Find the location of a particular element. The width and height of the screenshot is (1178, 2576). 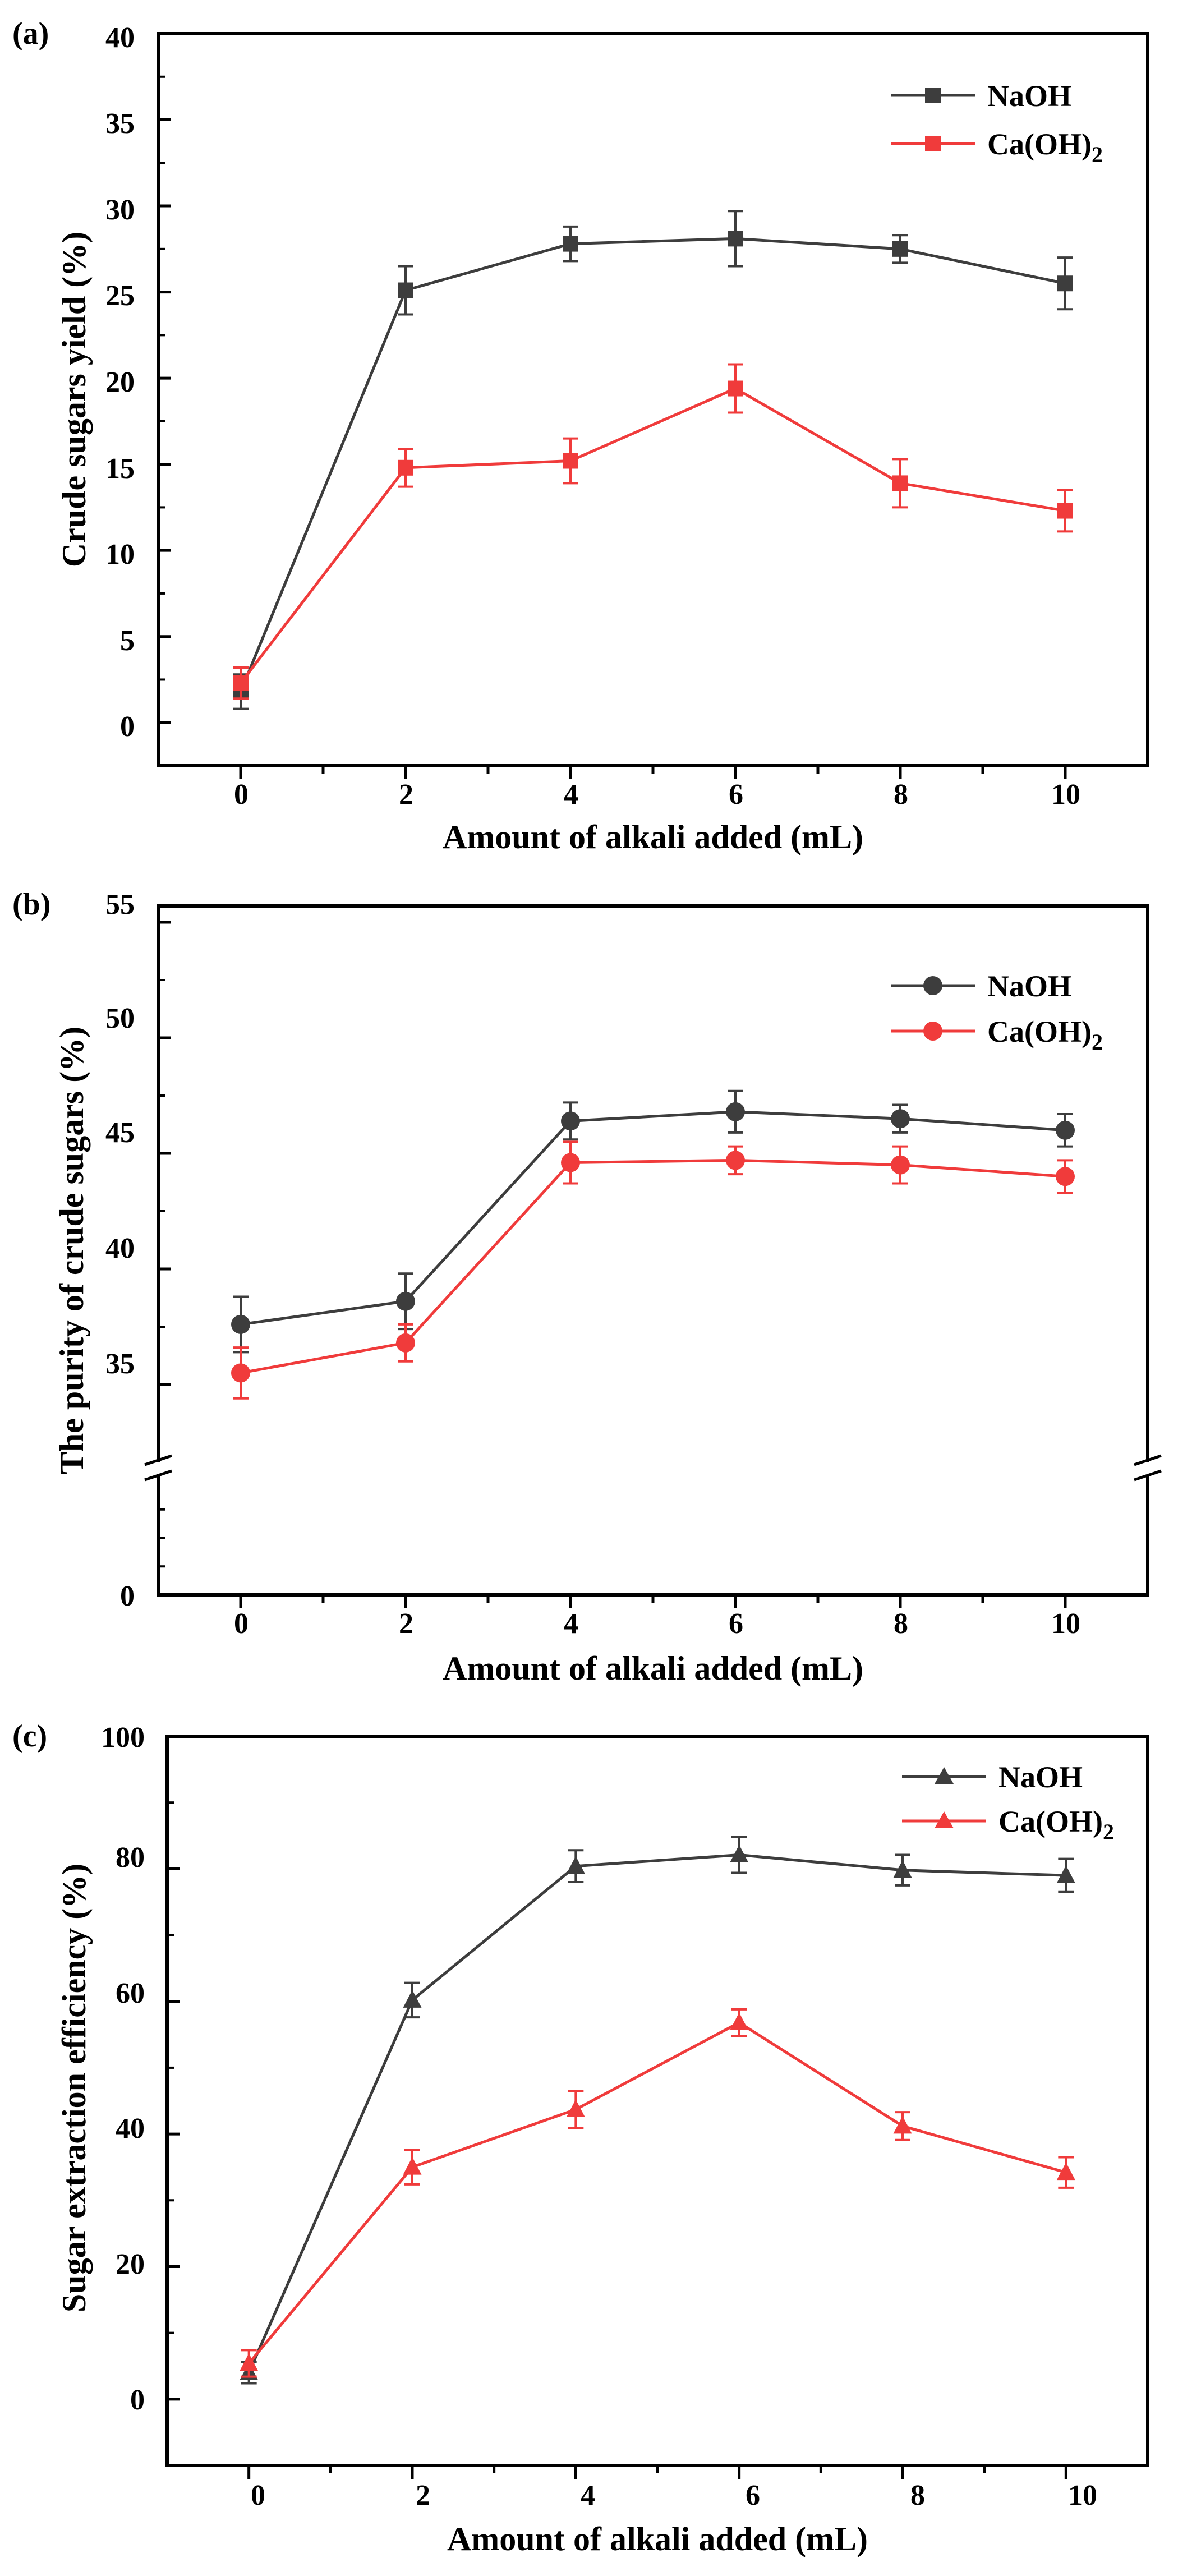

x-axis-title-c: Amount of alkali added (mL) is located at coordinates (657, 2538).